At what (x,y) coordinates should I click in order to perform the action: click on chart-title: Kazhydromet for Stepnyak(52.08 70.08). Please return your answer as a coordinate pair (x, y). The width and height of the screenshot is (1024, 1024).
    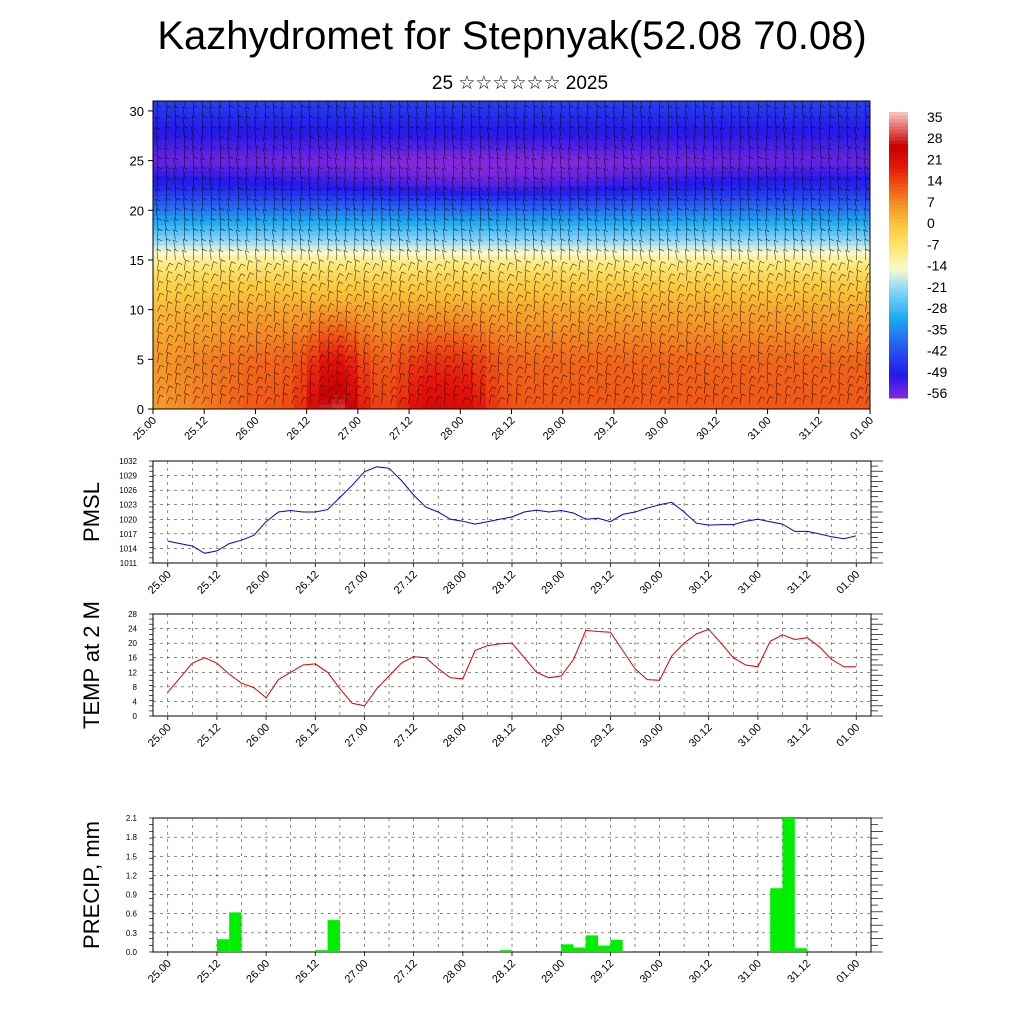
    Looking at the image, I should click on (512, 36).